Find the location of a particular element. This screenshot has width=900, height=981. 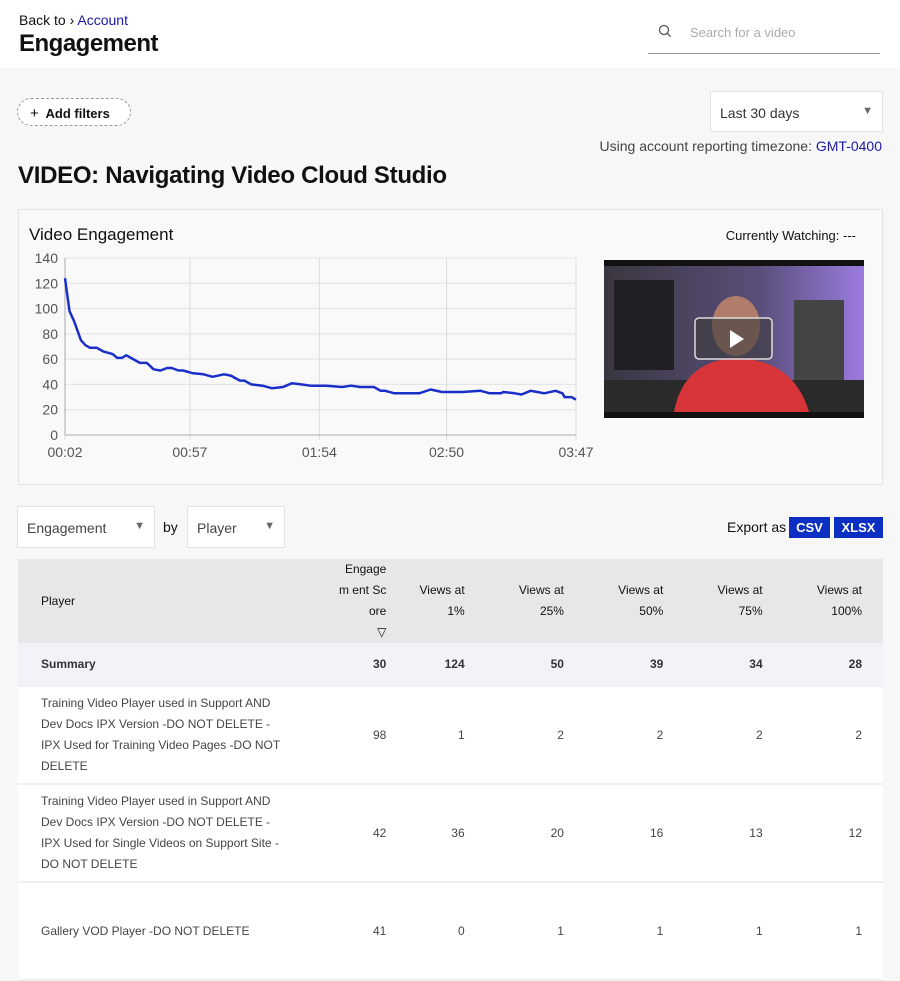

date-range-select: Last 30 days ▼ is located at coordinates (796, 111).